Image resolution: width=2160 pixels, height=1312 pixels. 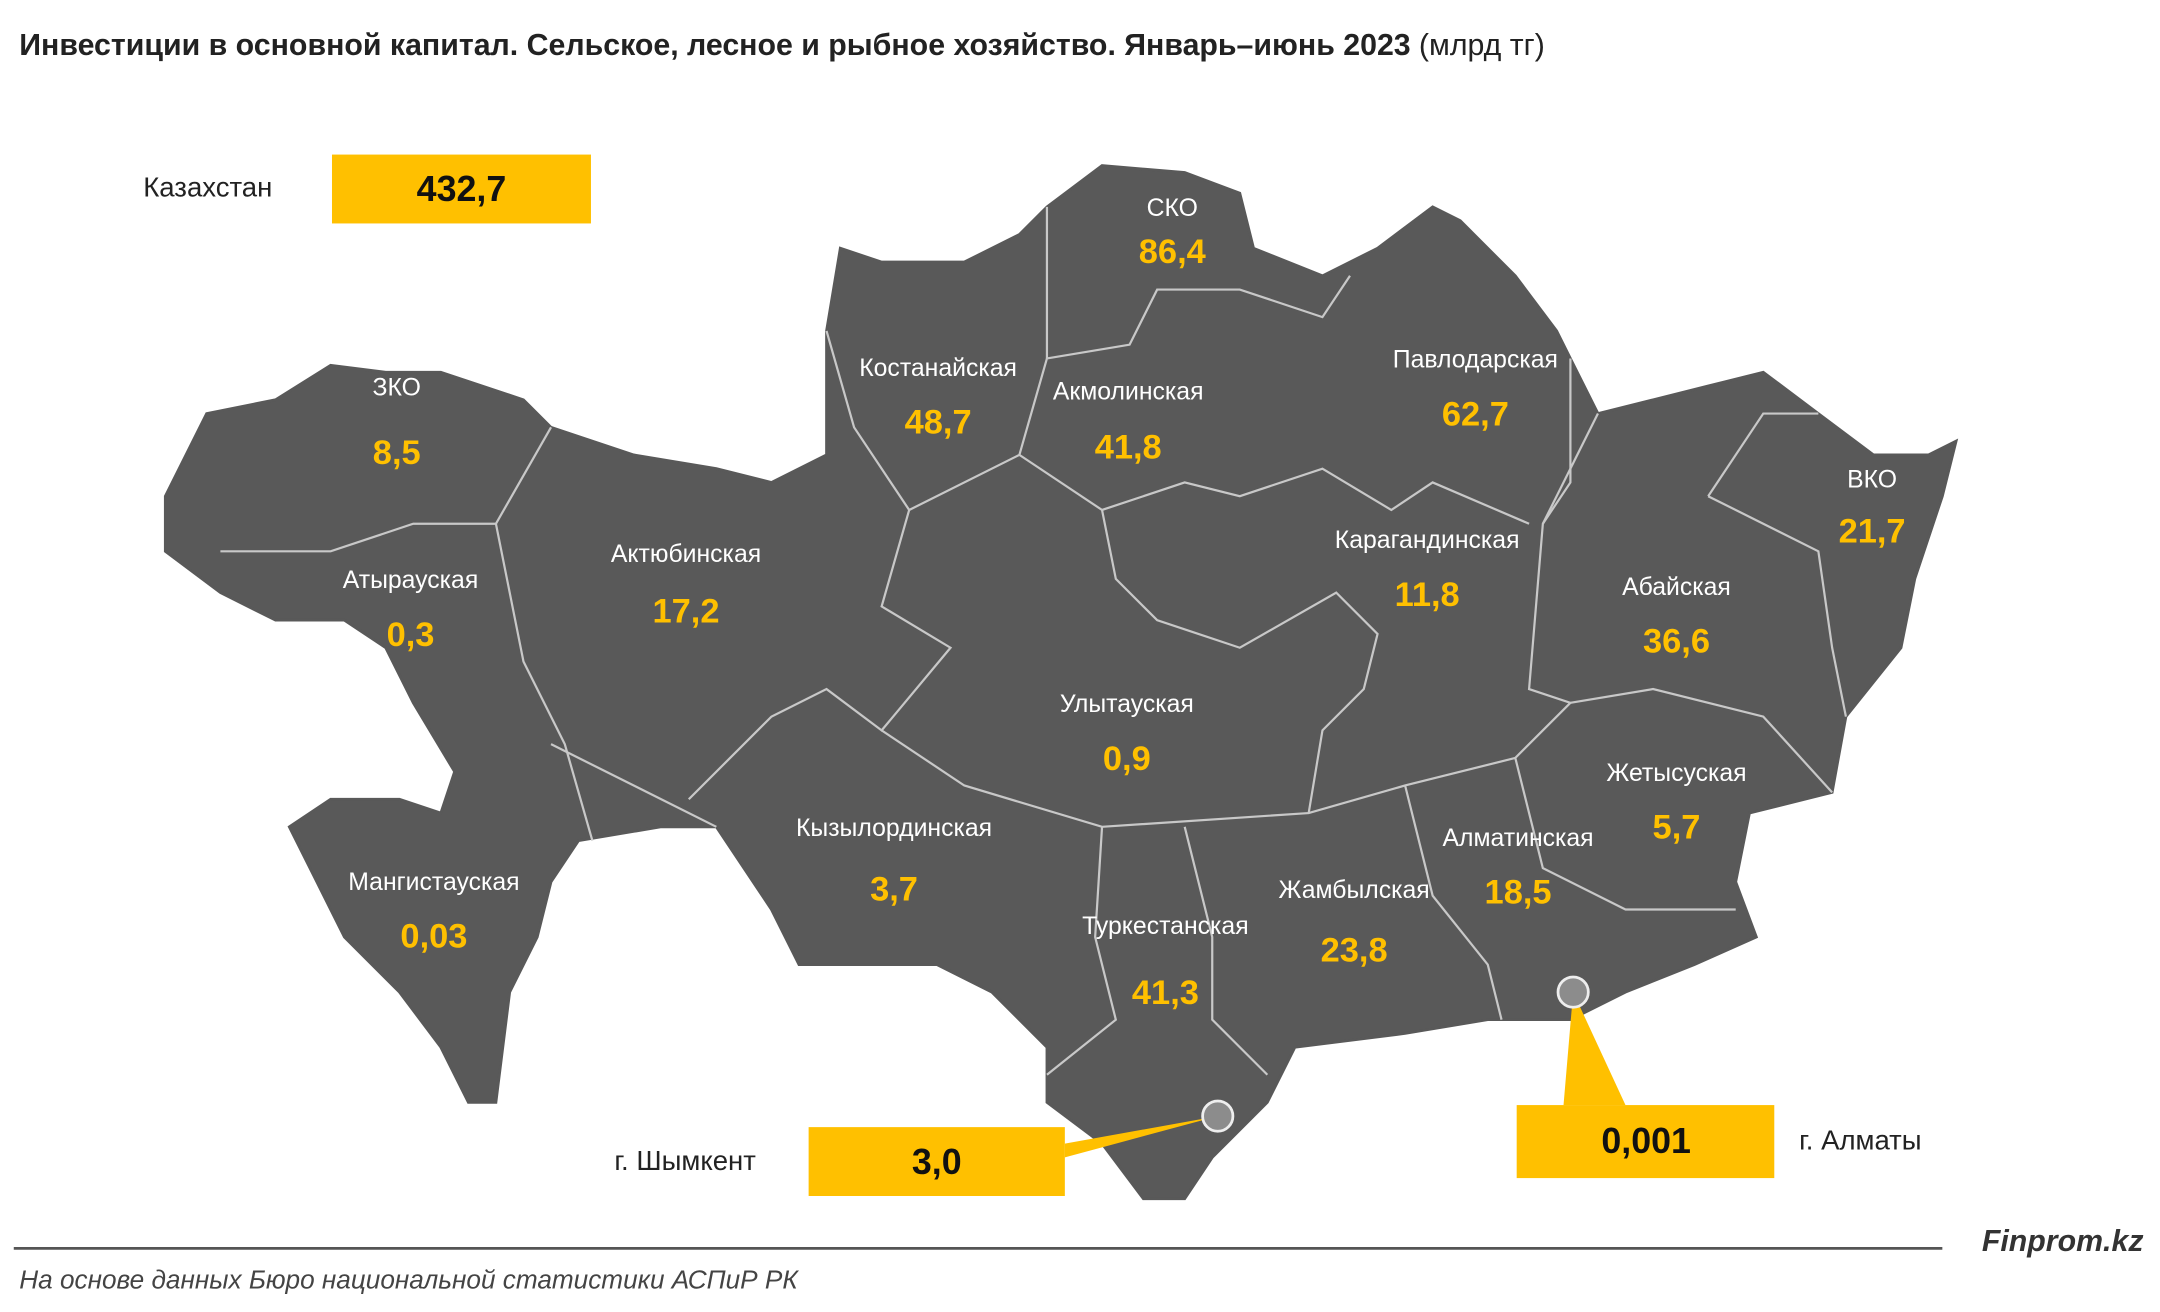 What do you see at coordinates (1475, 414) in the screenshot?
I see `region-value: 62,7` at bounding box center [1475, 414].